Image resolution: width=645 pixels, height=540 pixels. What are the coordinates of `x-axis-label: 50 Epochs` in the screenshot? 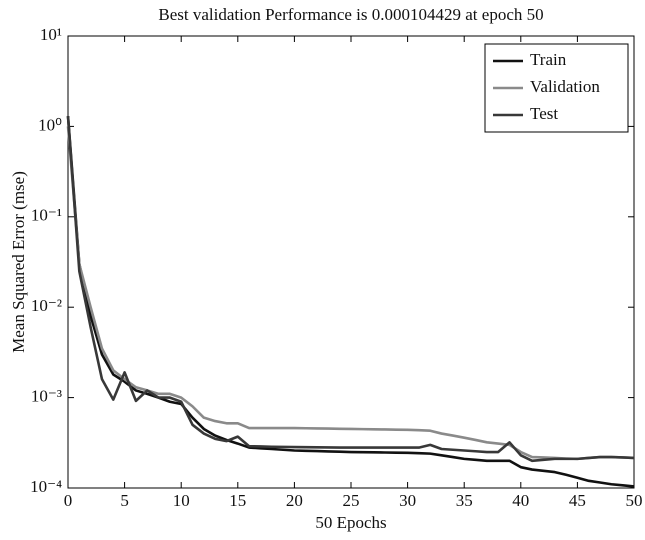 It's located at (350, 522).